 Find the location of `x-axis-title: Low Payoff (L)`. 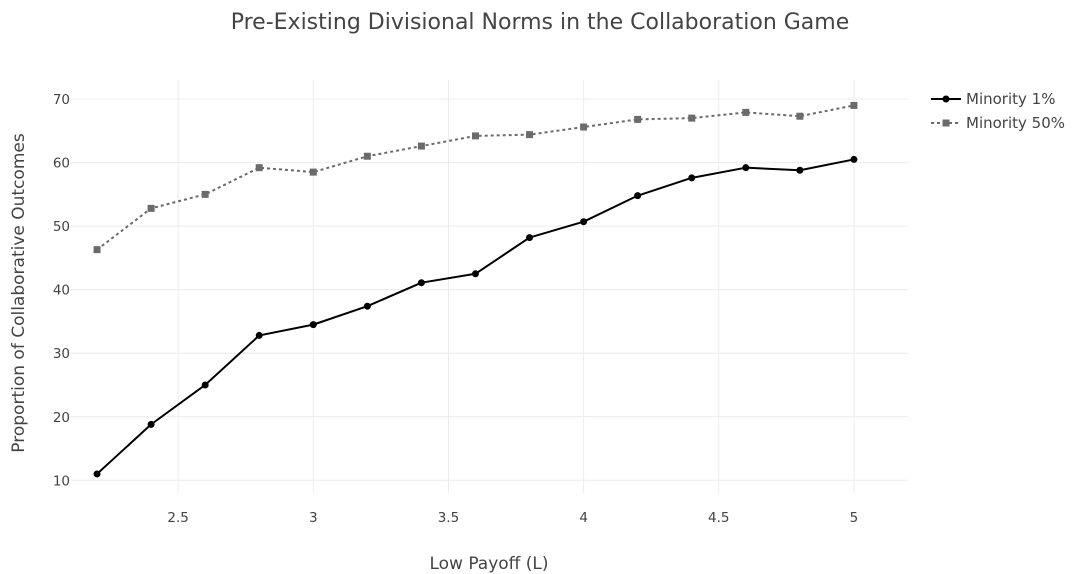

x-axis-title: Low Payoff (L) is located at coordinates (488, 564).